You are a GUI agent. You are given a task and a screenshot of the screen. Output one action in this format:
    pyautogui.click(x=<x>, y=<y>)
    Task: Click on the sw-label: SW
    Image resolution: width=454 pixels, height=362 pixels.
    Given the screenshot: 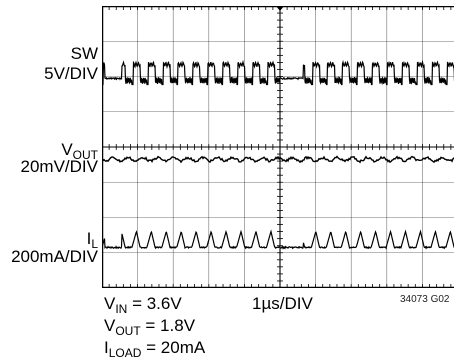 What is the action you would take?
    pyautogui.click(x=84, y=53)
    